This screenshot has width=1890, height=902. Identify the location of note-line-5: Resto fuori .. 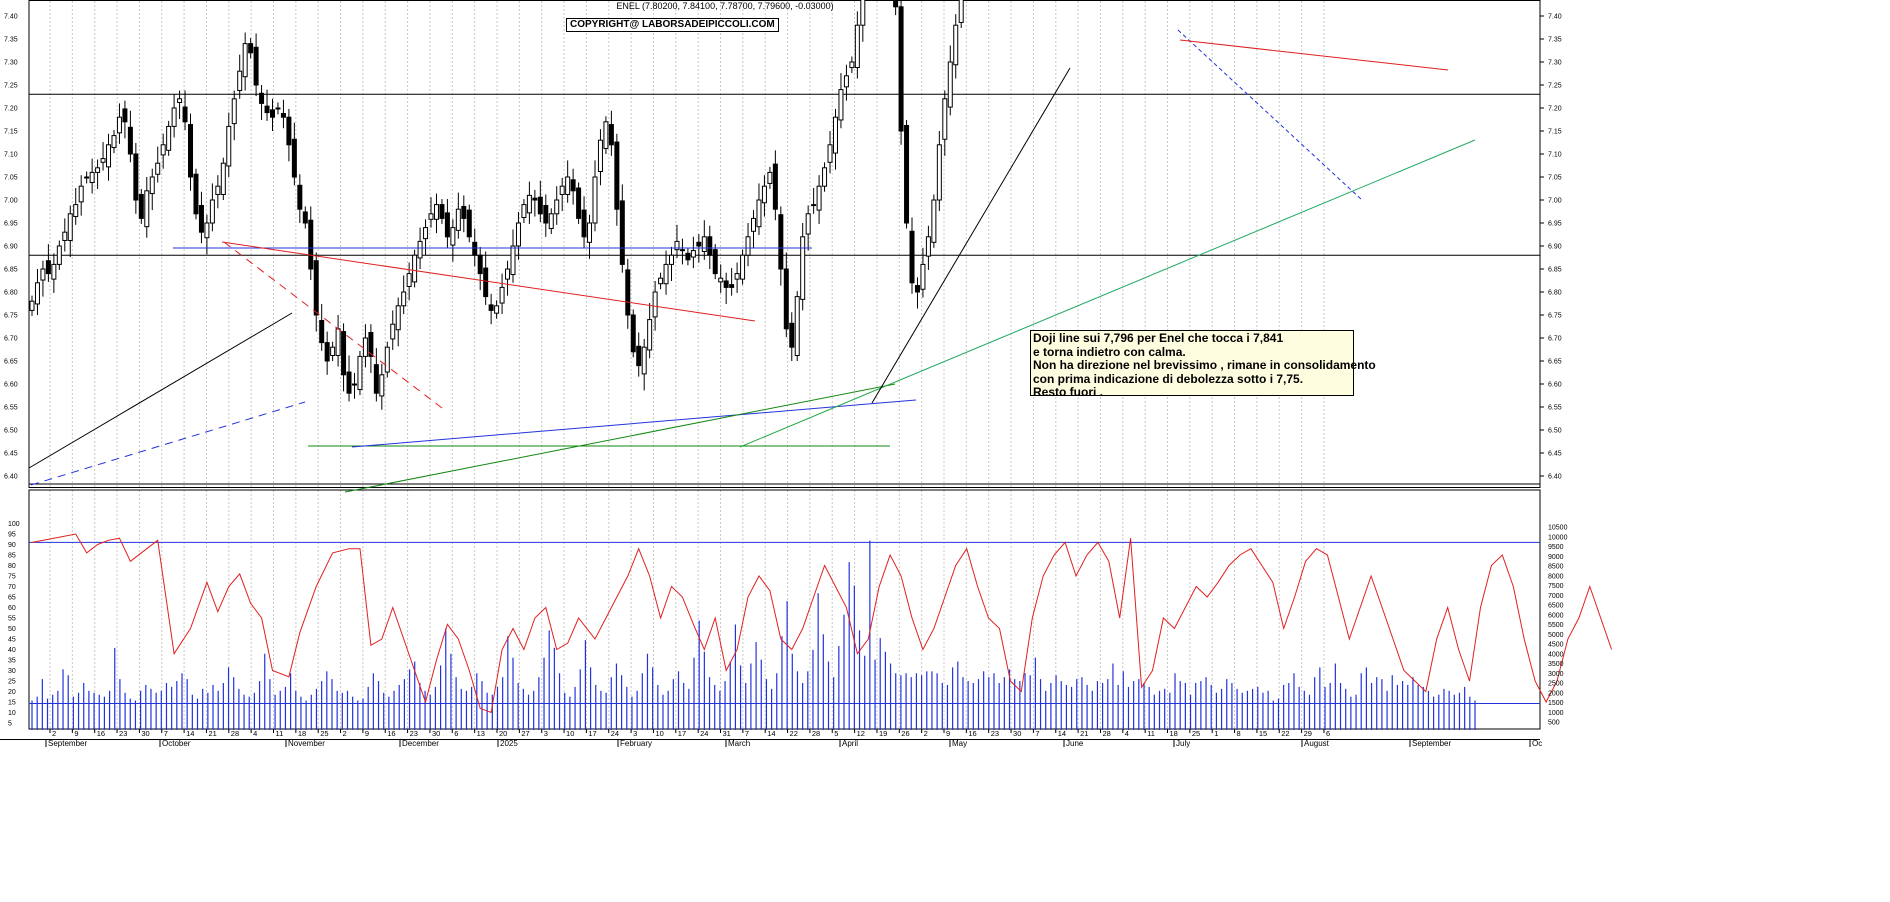
(1068, 392).